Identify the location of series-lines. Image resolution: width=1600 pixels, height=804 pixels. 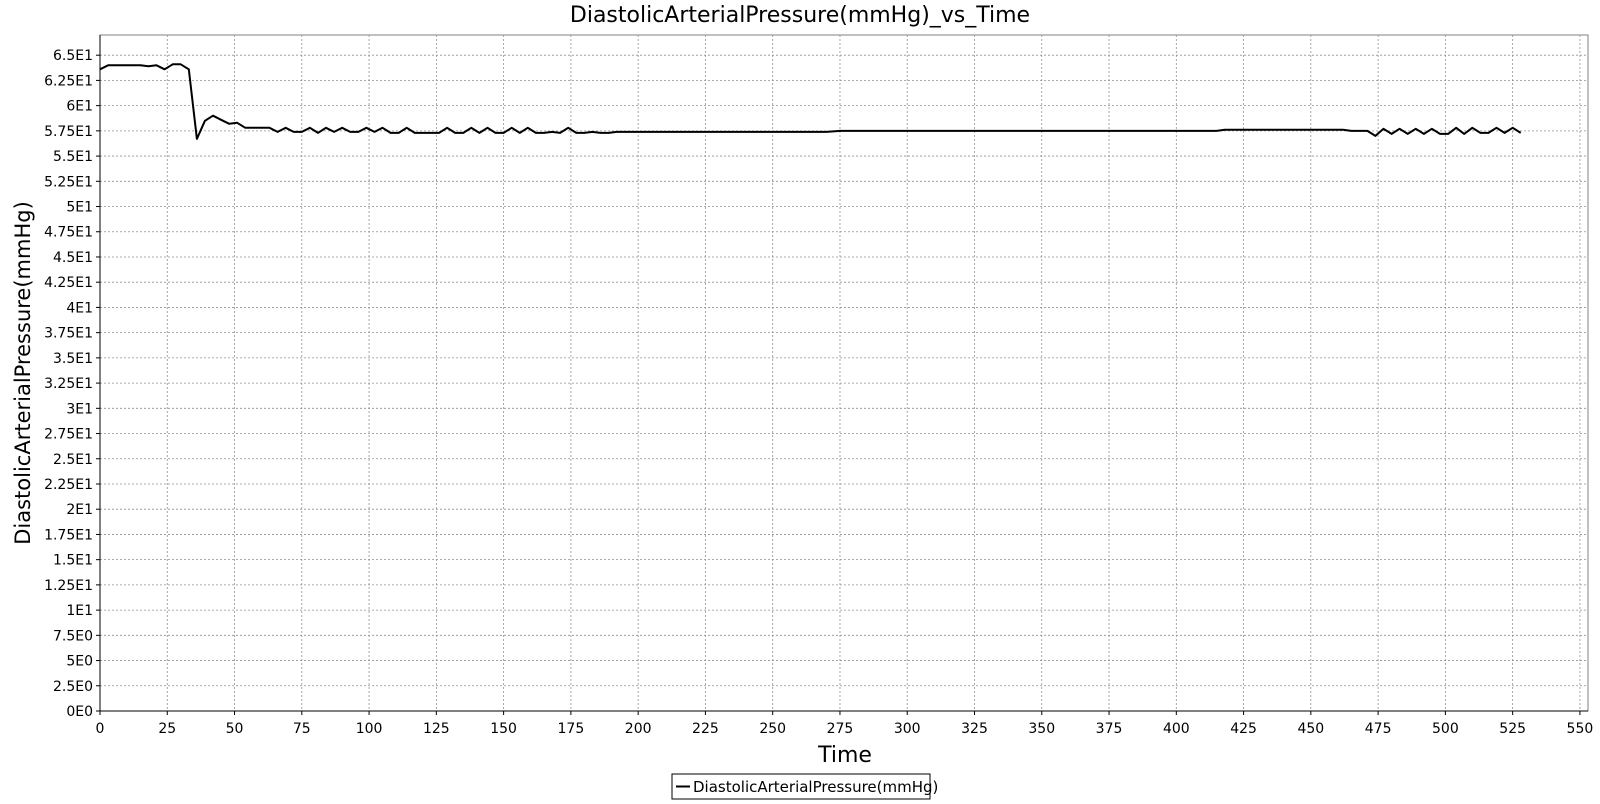
(810, 101).